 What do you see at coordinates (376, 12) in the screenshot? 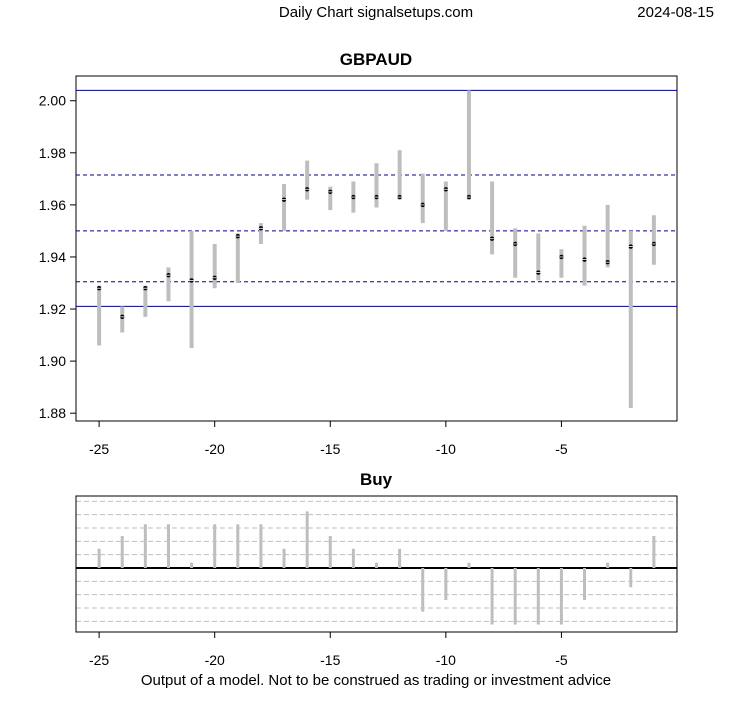
I see `header-source: Daily Chart signalsetups.com` at bounding box center [376, 12].